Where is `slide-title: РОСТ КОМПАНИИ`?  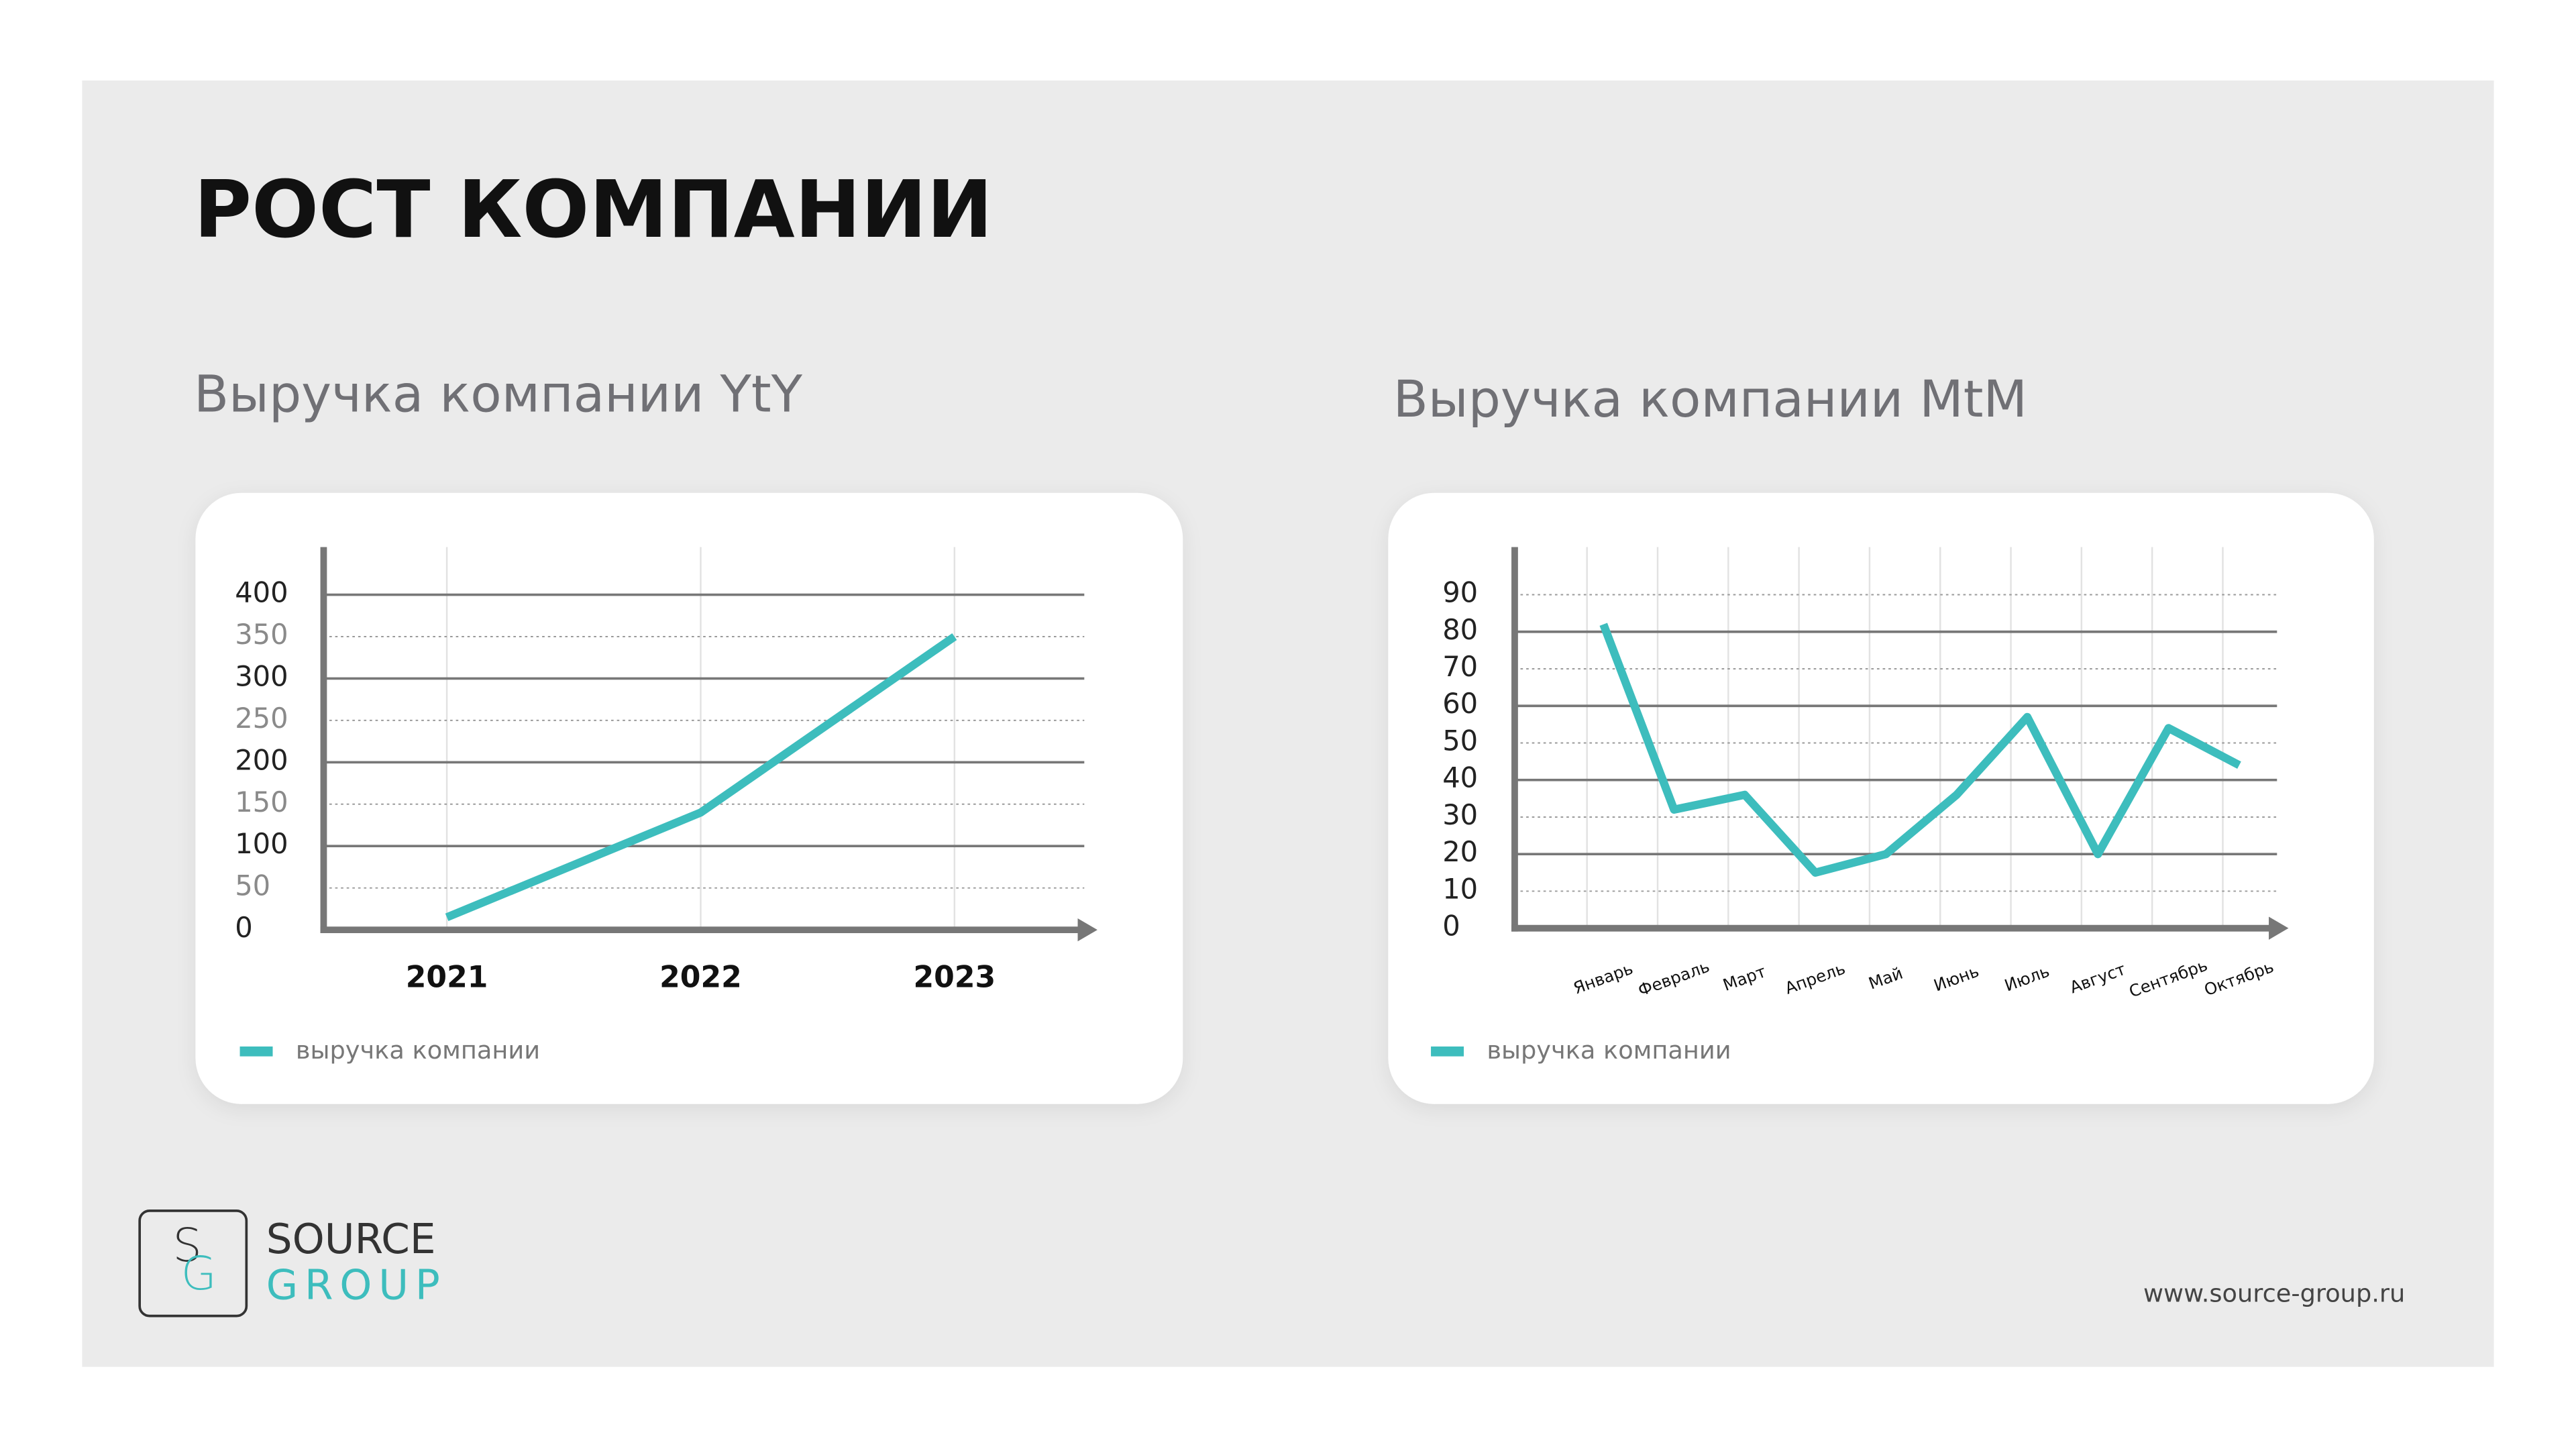 slide-title: РОСТ КОМПАНИИ is located at coordinates (593, 210).